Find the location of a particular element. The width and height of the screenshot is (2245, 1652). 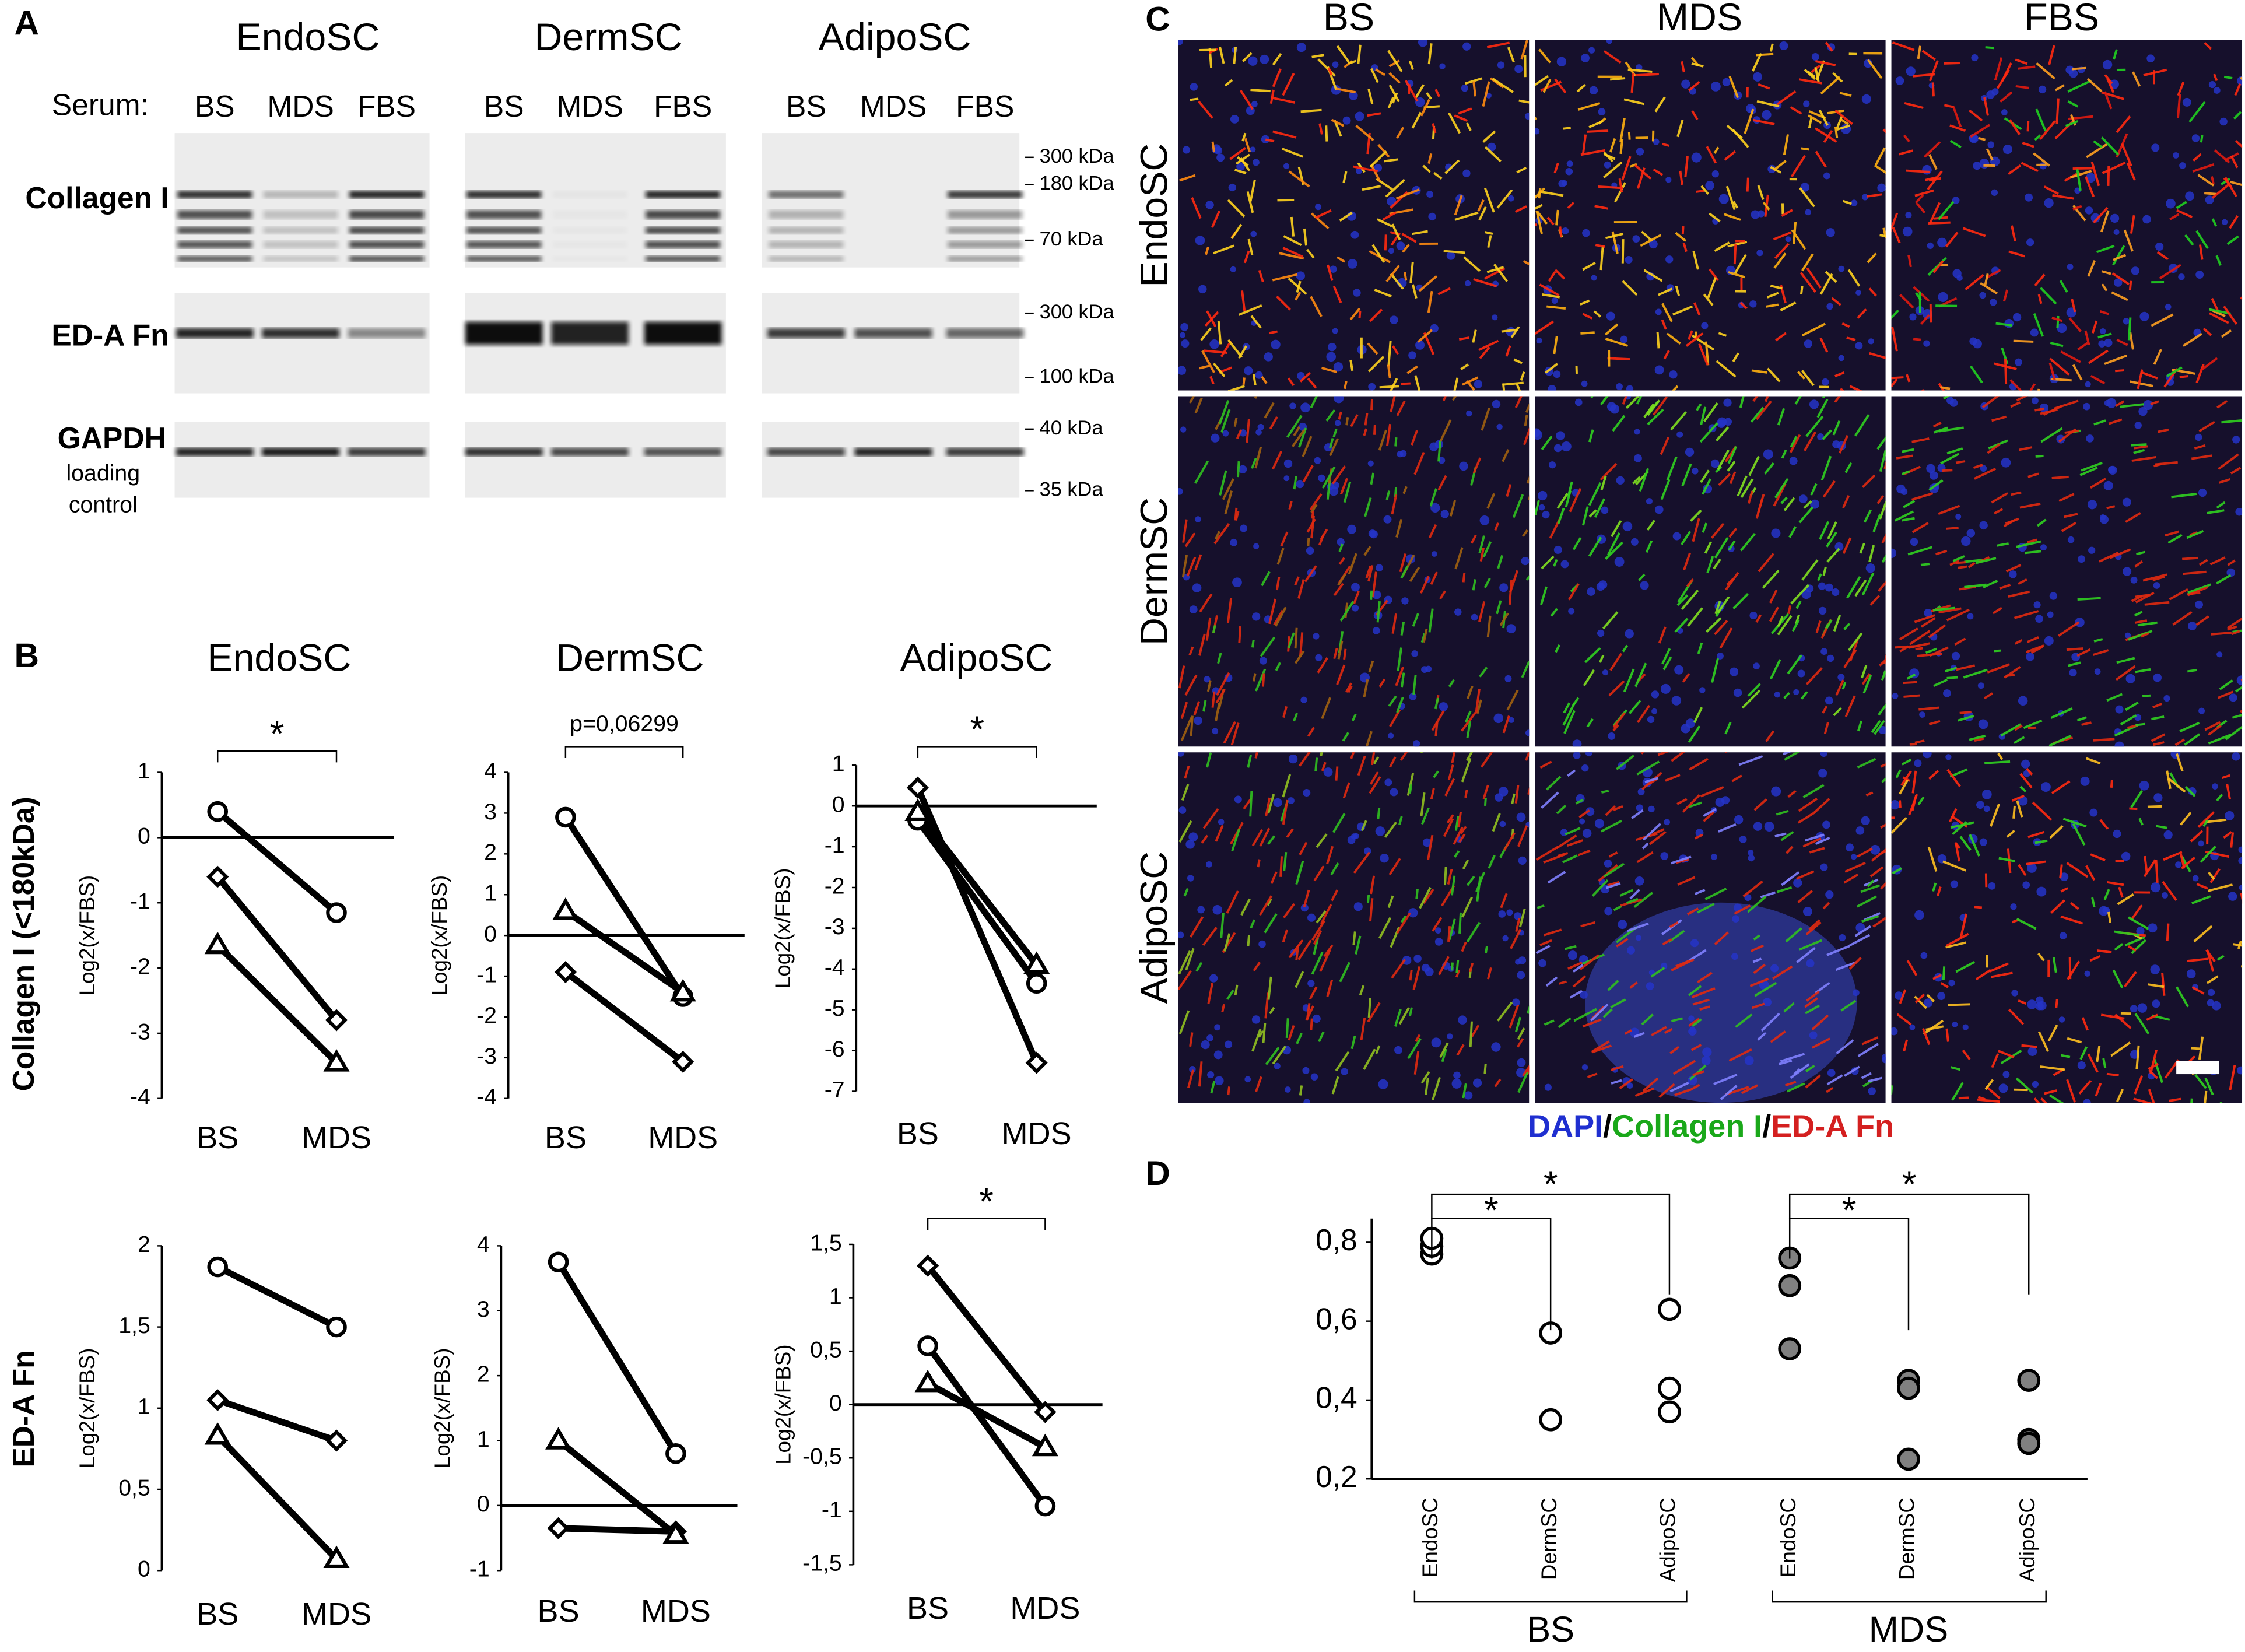

micrograph-bg is located at coordinates (2067, 215).